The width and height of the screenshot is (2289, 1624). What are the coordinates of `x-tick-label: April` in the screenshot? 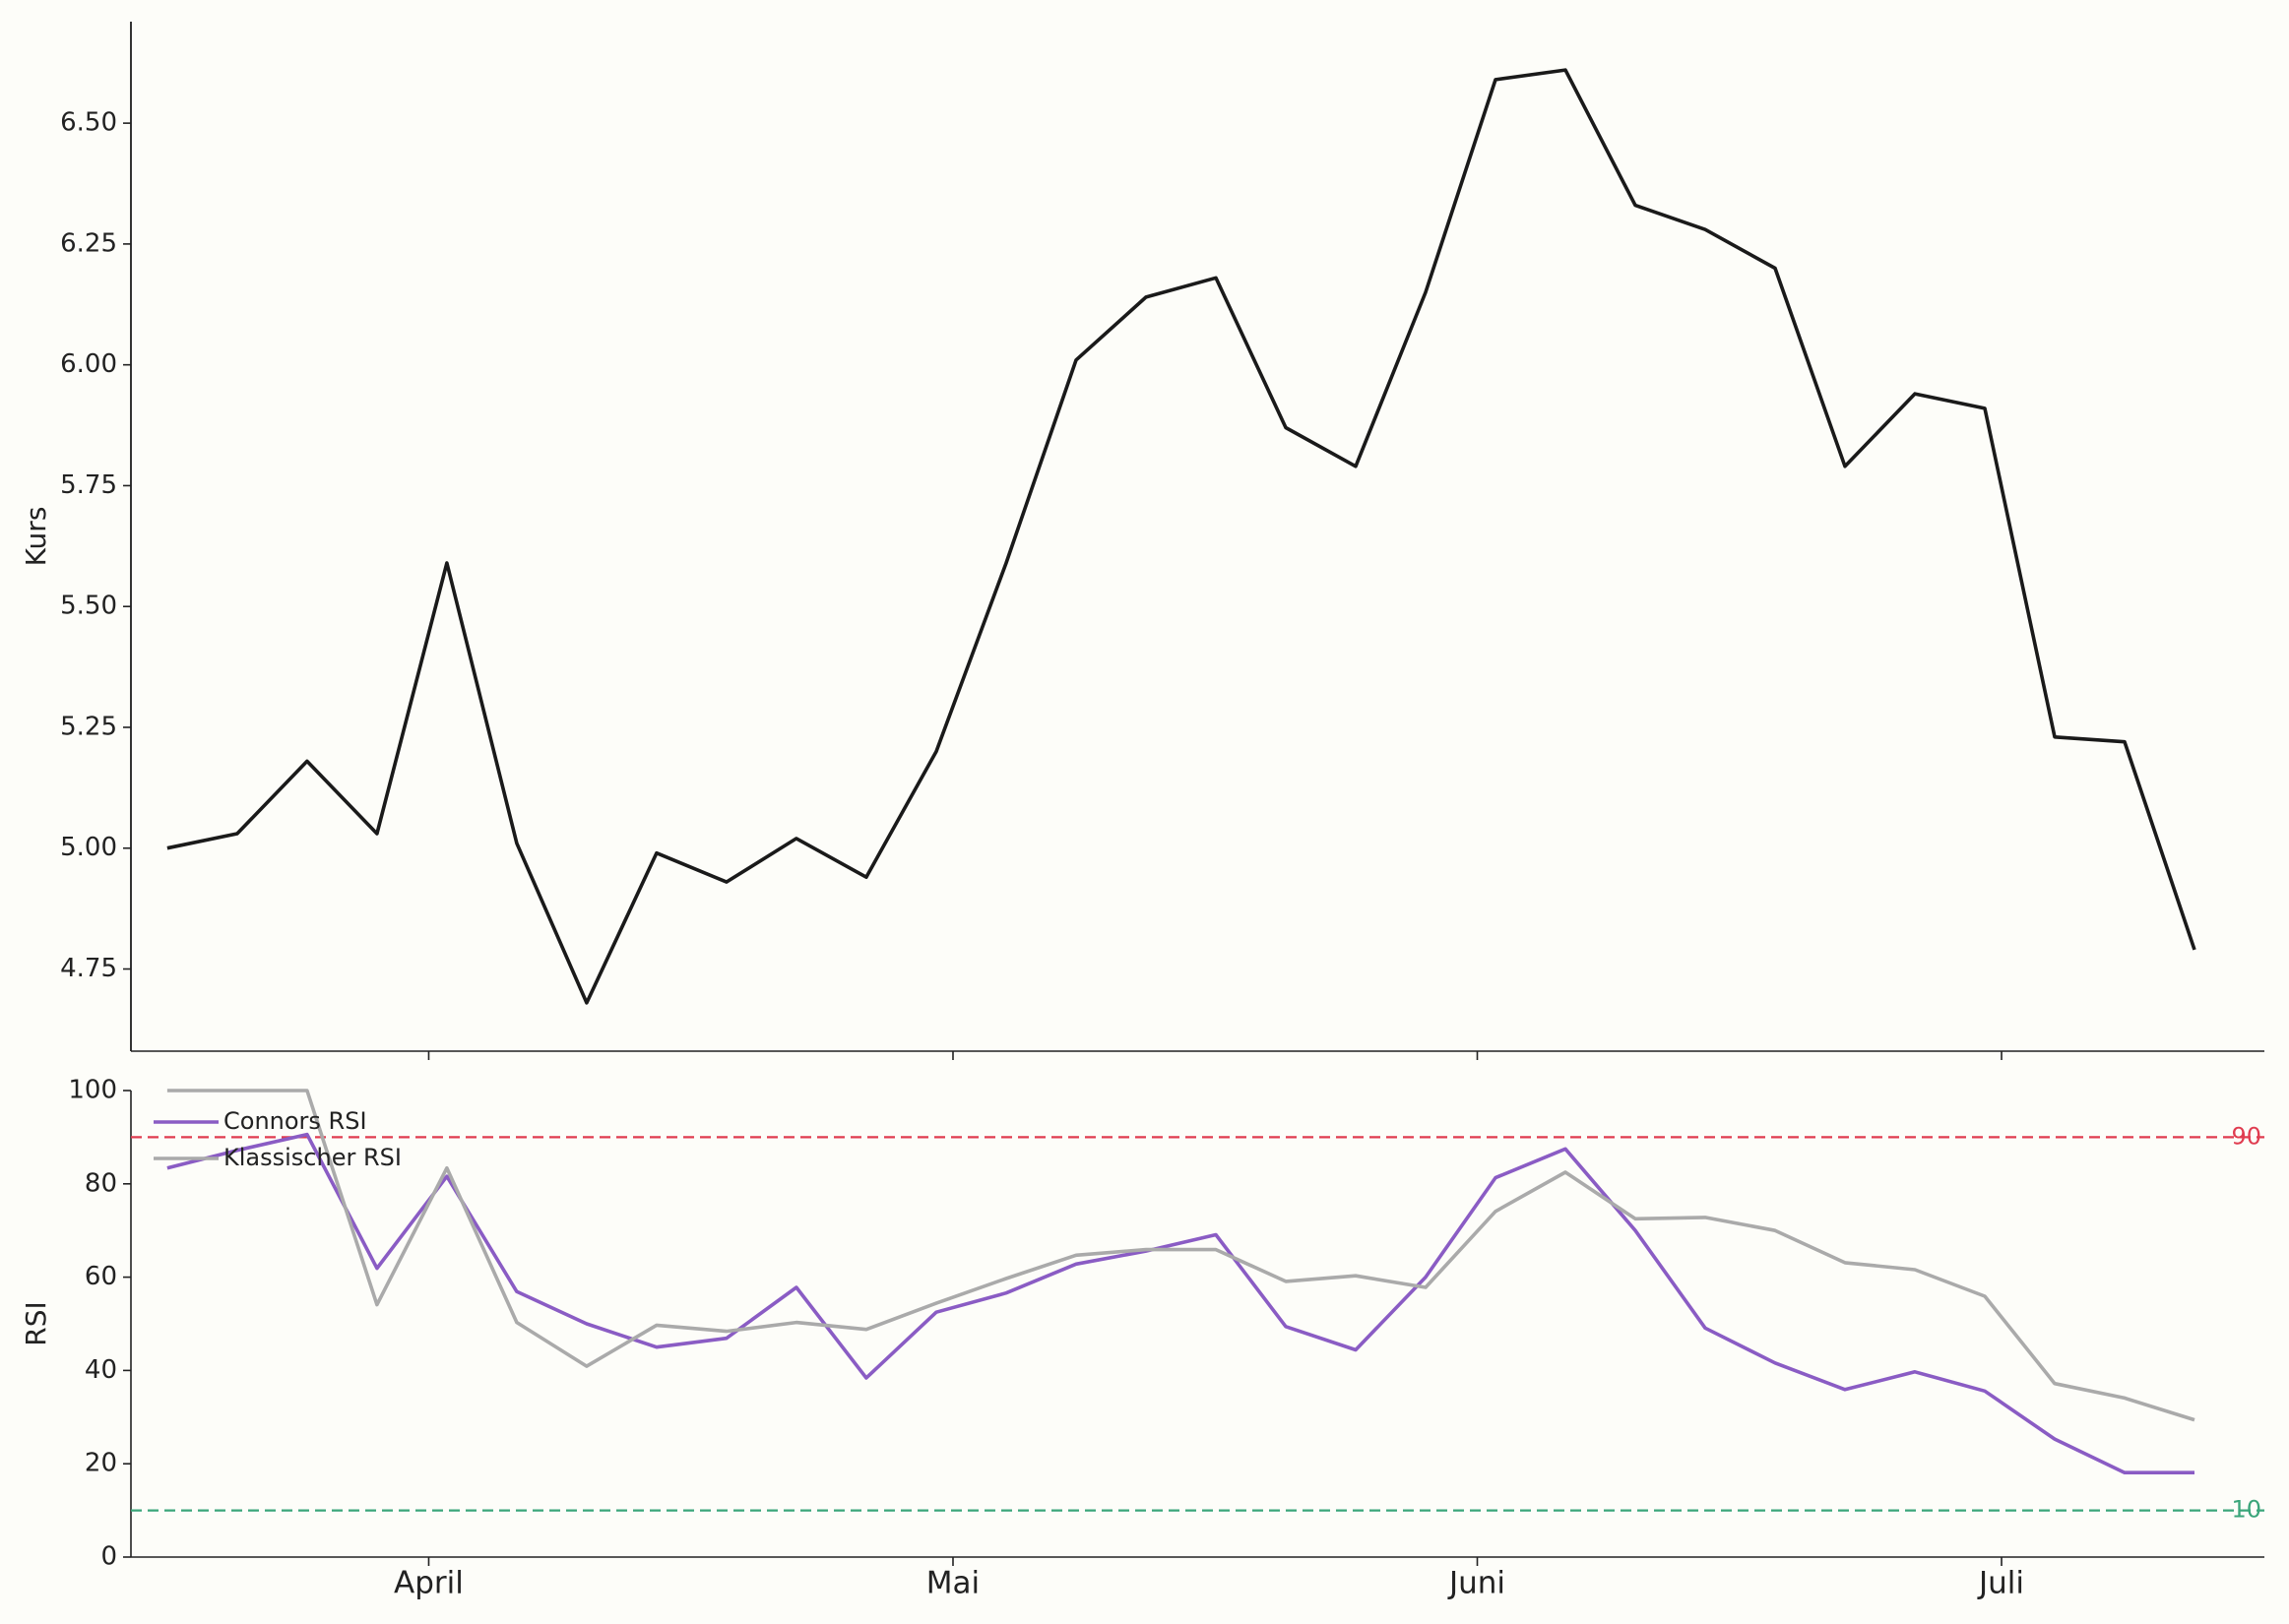 It's located at (429, 1583).